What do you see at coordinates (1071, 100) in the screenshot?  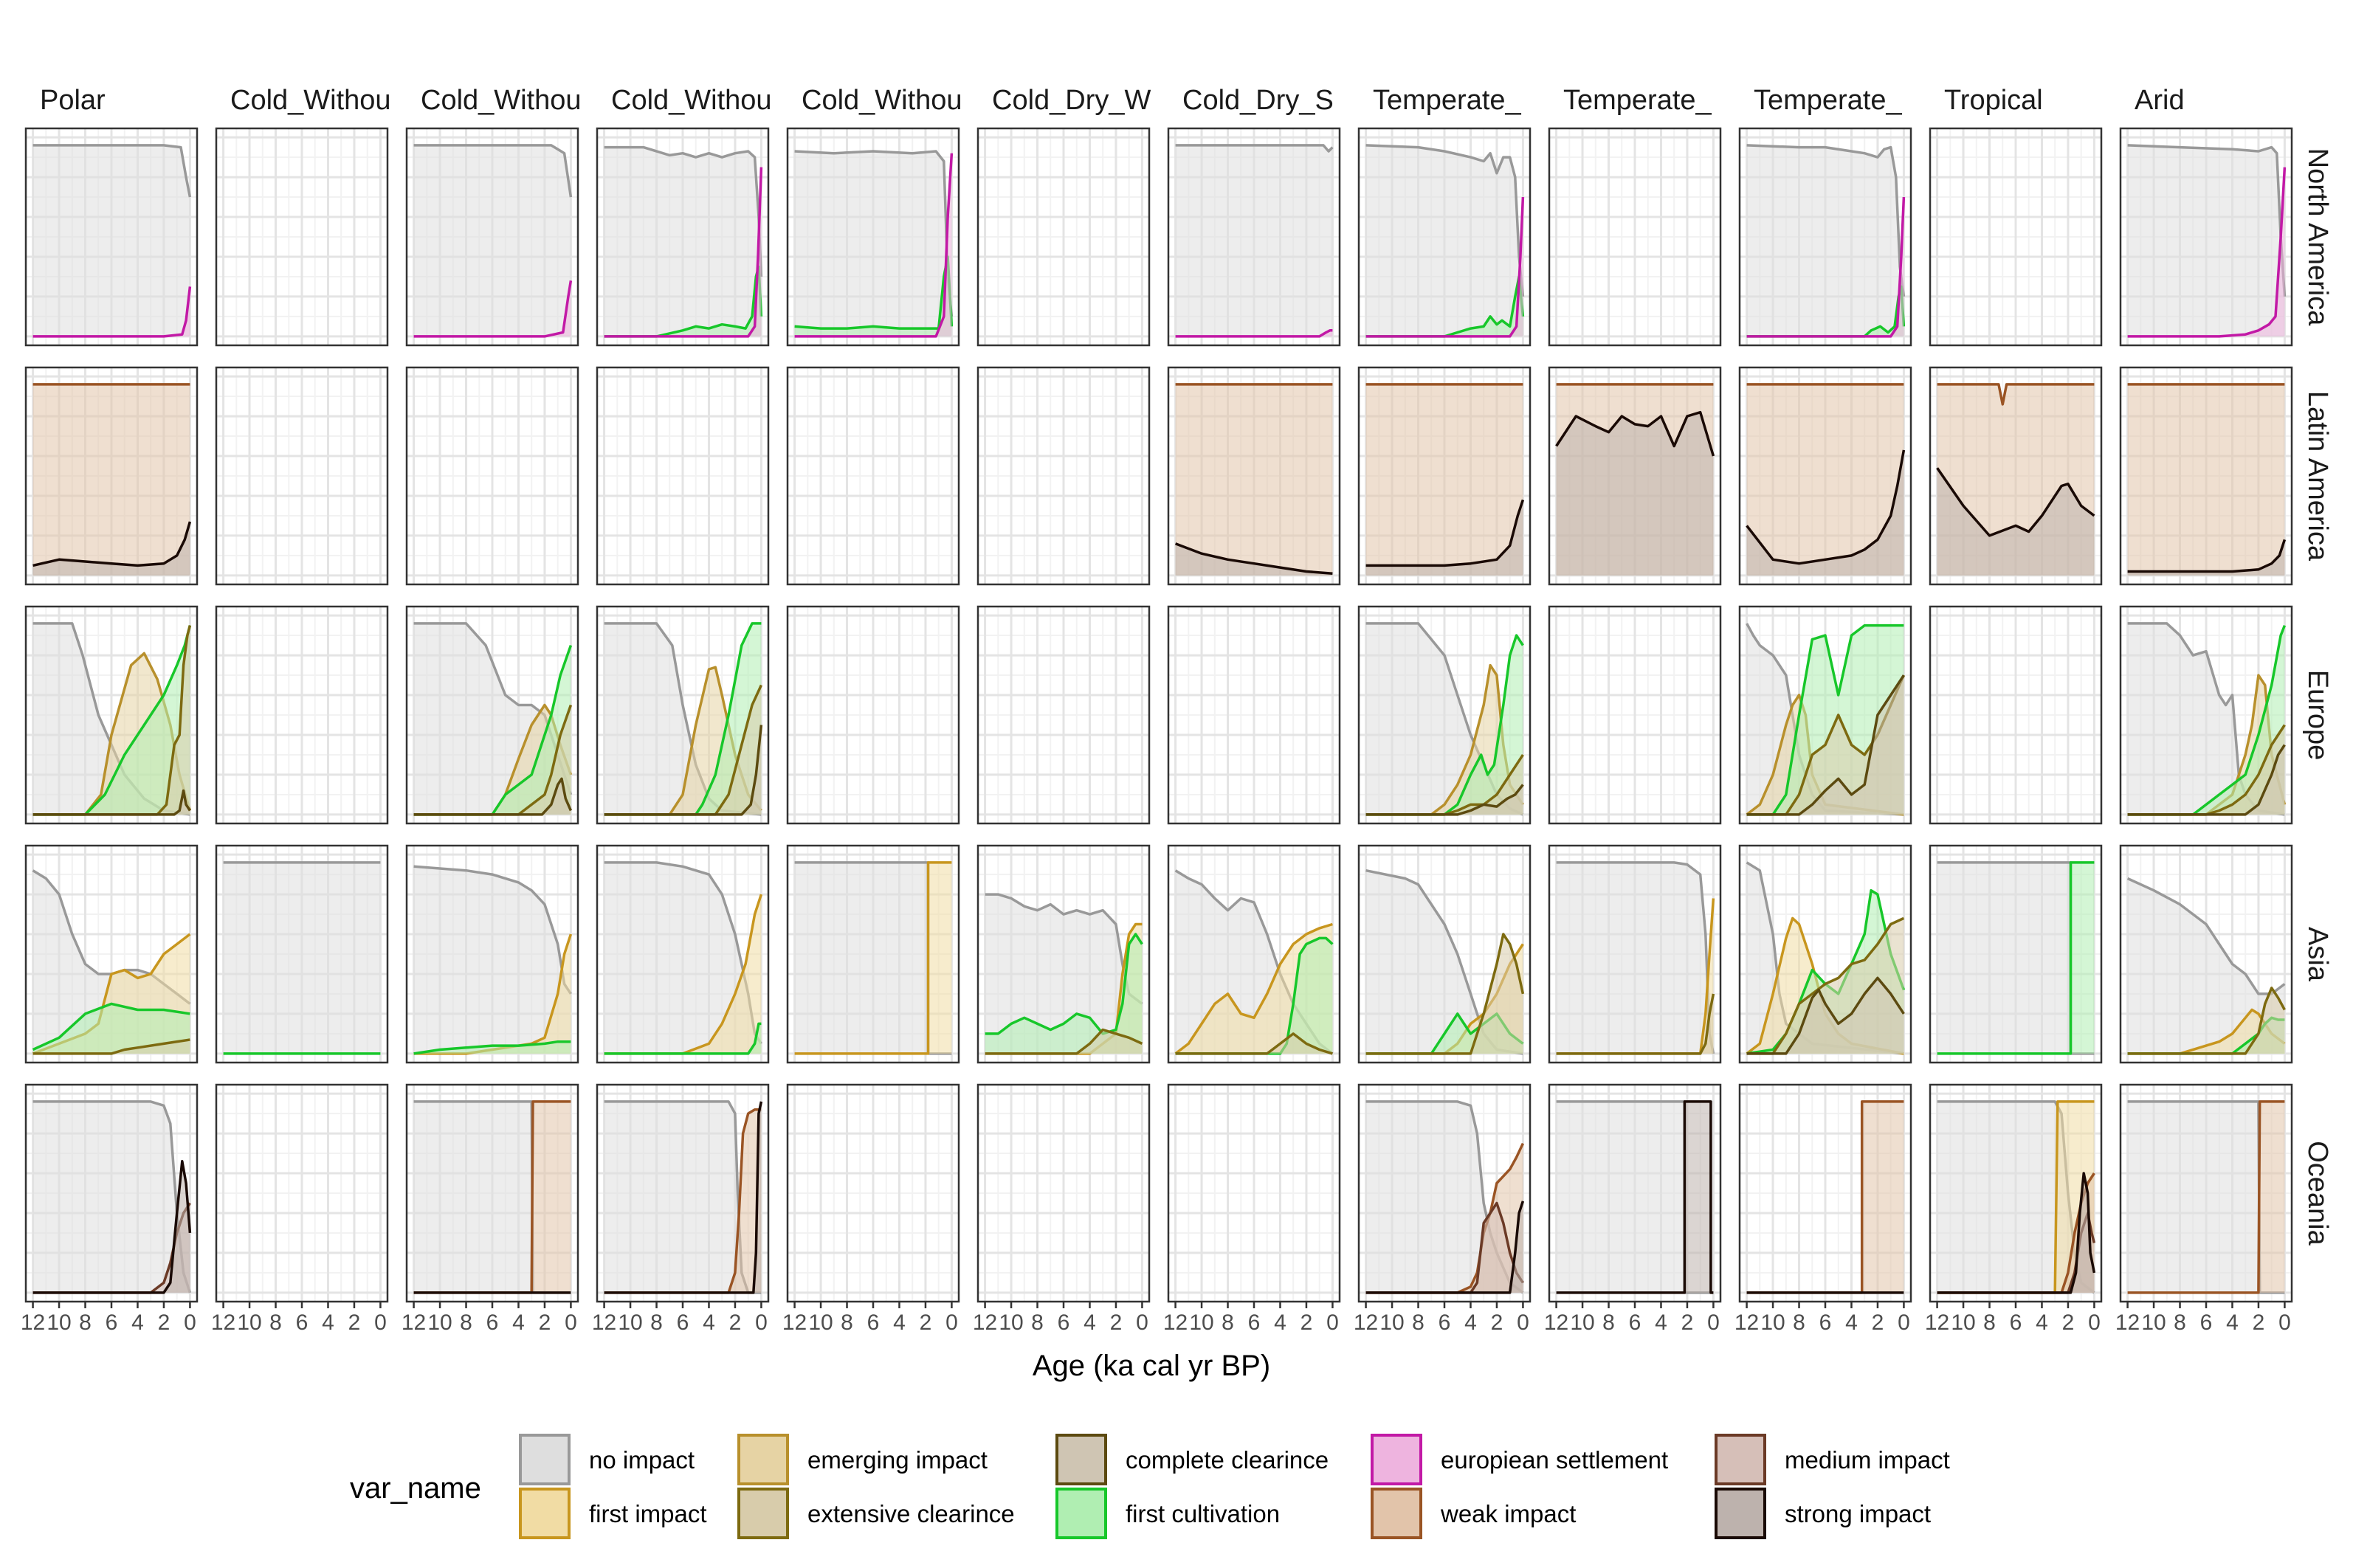 I see `column-strip-label: Cold_Dry_W` at bounding box center [1071, 100].